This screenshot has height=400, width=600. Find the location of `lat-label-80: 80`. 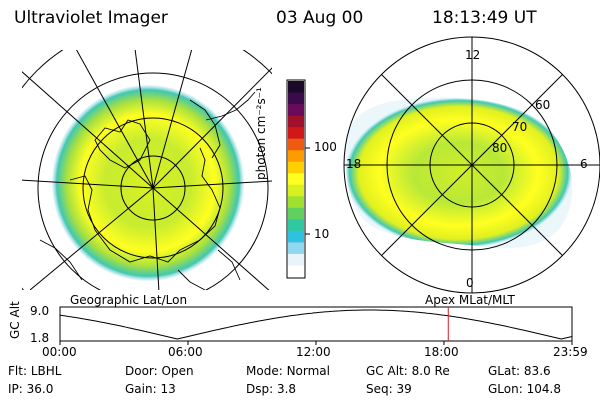

lat-label-80: 80 is located at coordinates (500, 148).